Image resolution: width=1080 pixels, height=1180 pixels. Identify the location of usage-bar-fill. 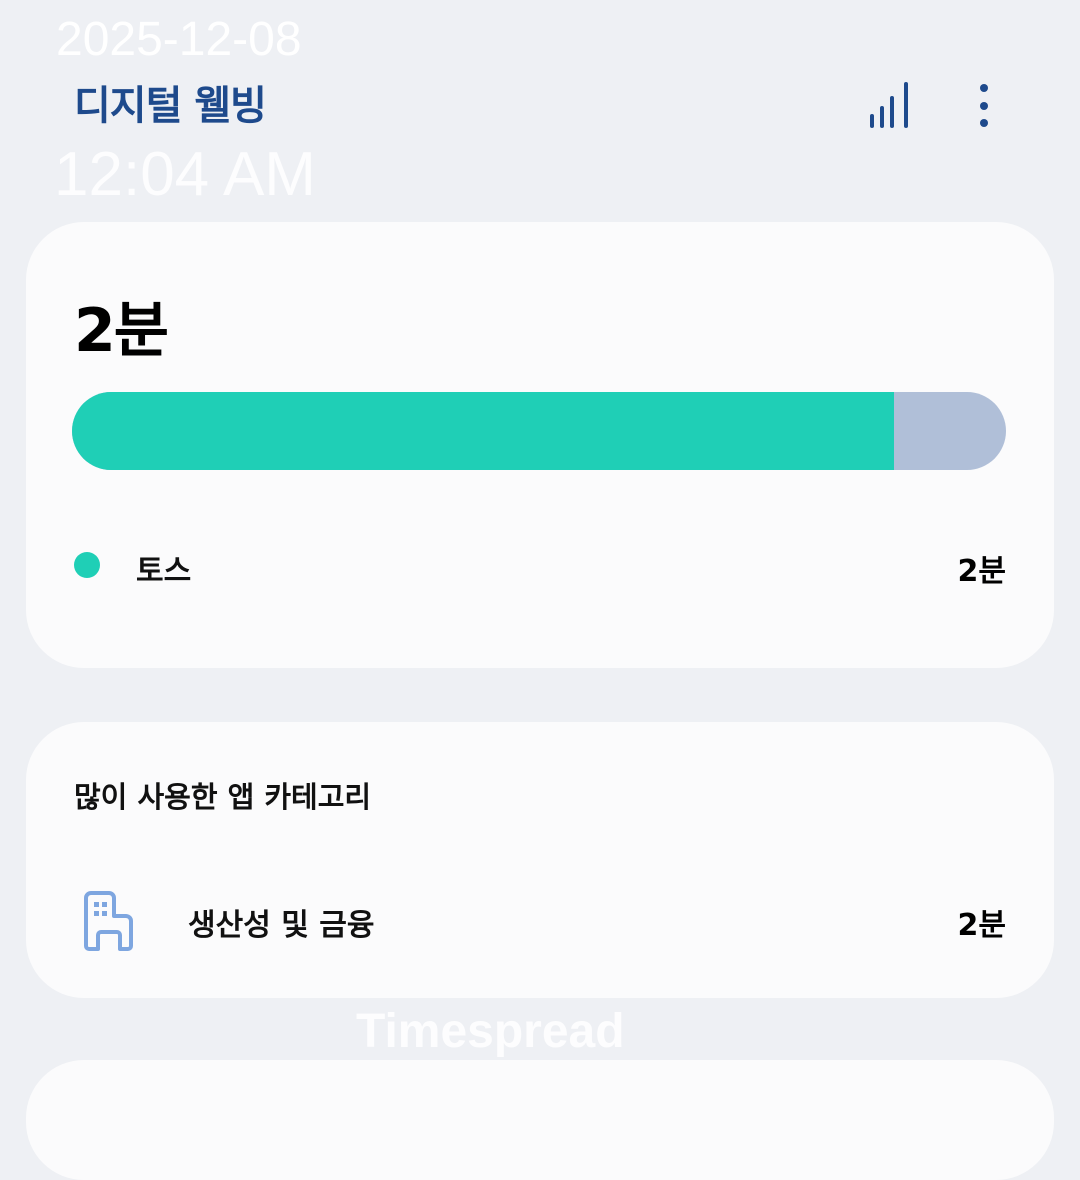
(483, 431).